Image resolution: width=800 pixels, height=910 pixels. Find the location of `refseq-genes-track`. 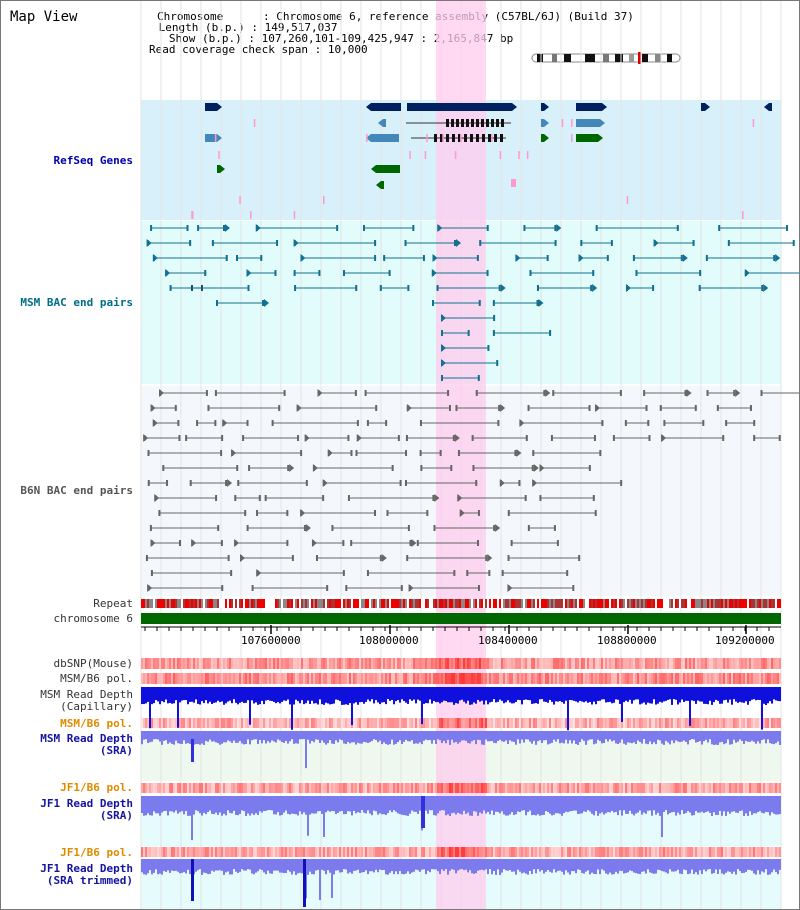

refseq-genes-track is located at coordinates (481, 161).